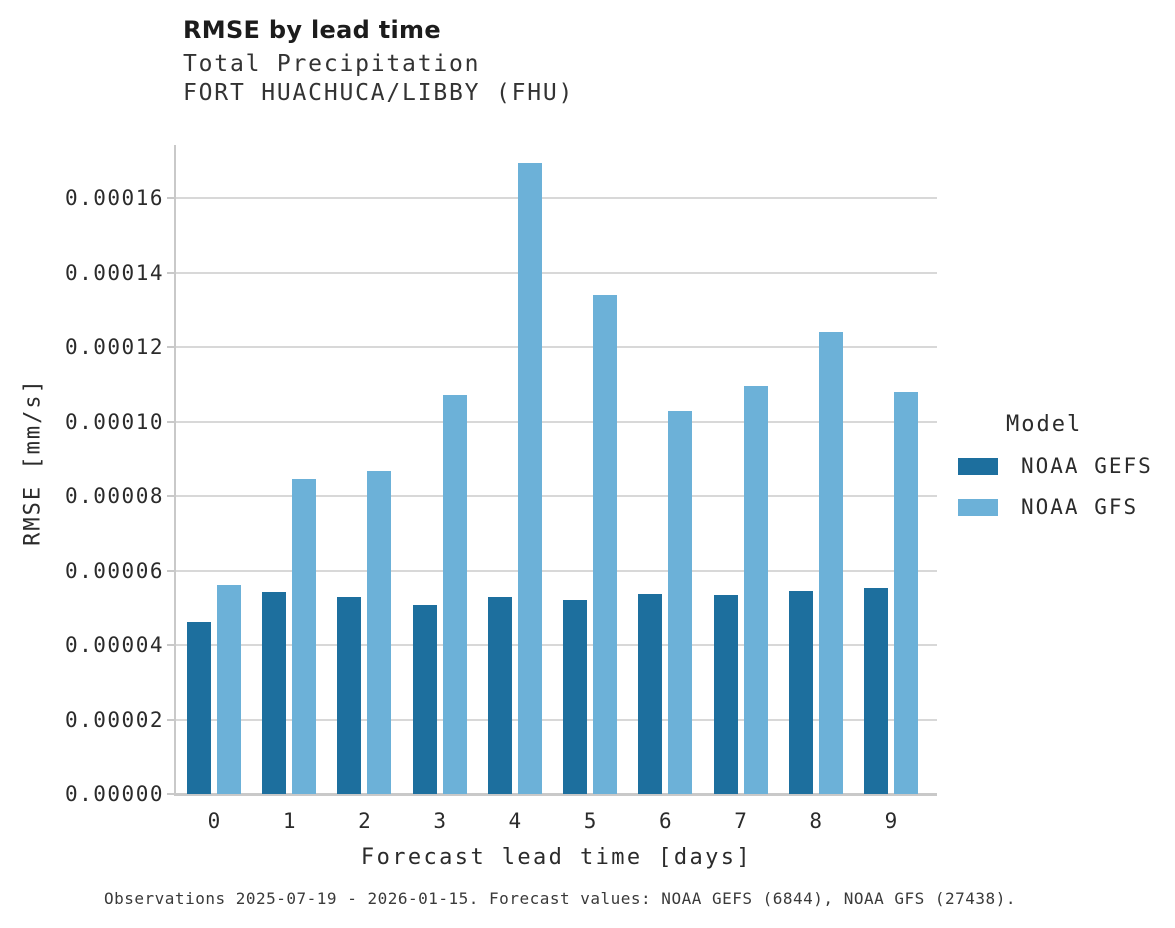 The image size is (1175, 928). I want to click on x-tick-label: 1, so click(289, 821).